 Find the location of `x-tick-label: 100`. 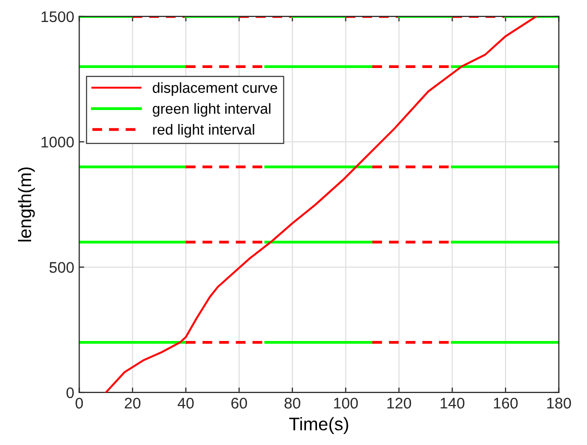

x-tick-label: 100 is located at coordinates (346, 403).